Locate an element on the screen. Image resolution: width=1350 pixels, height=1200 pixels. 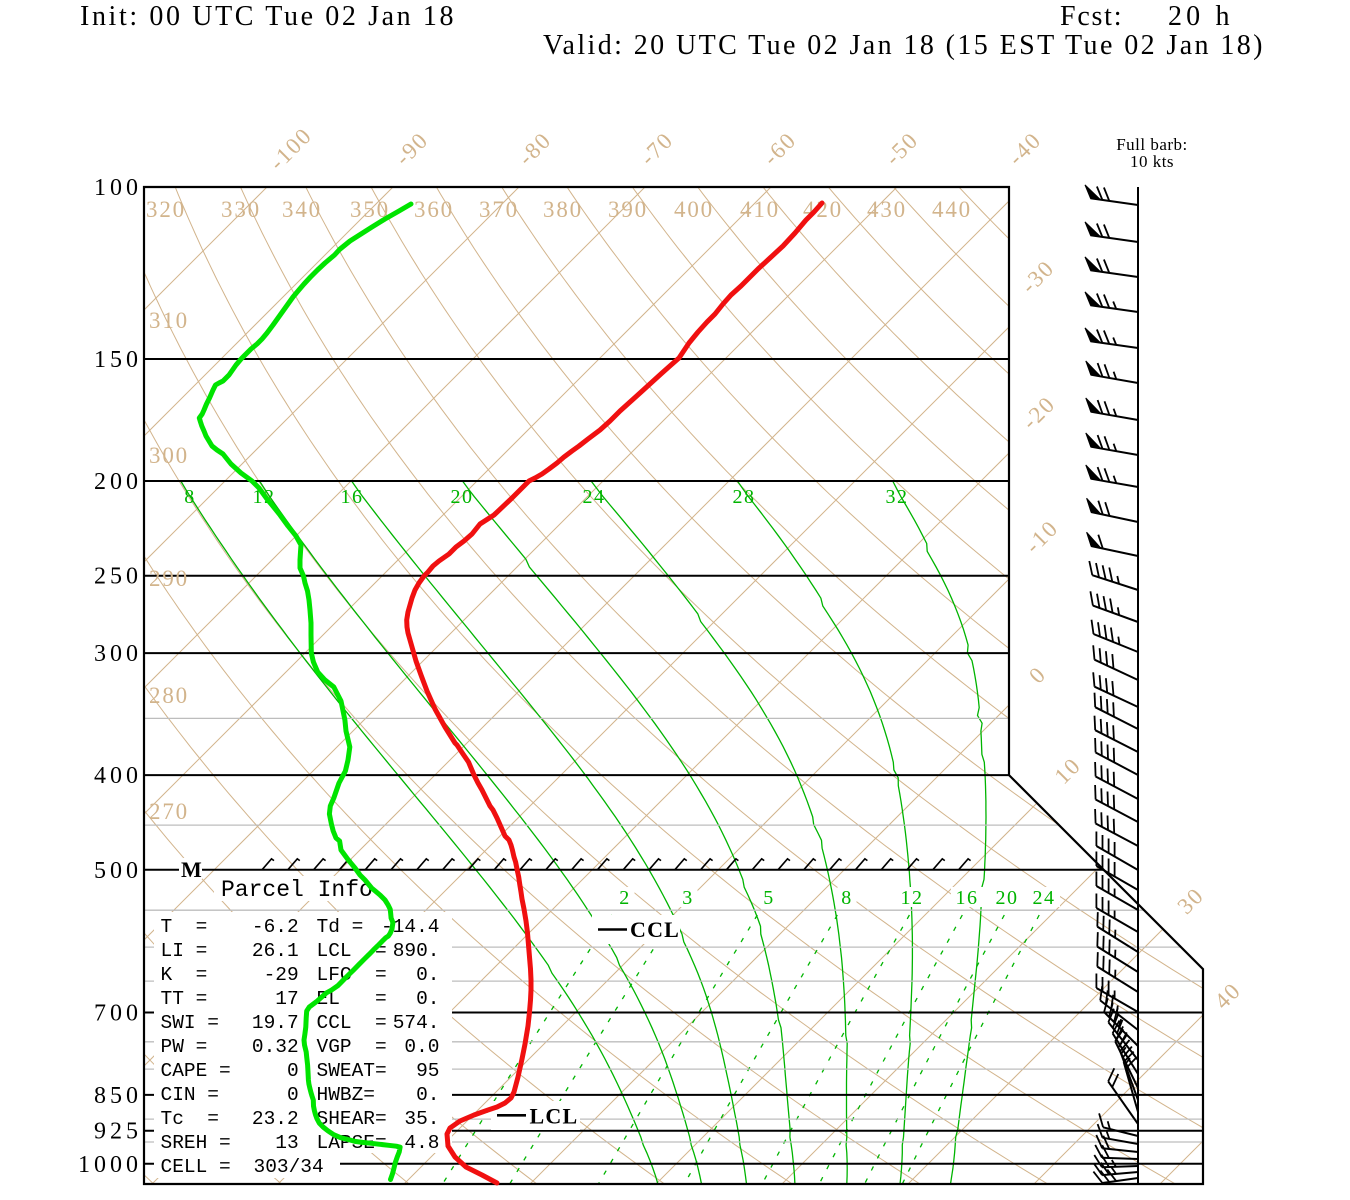
svg-text: LI = is located at coordinates (184, 951).